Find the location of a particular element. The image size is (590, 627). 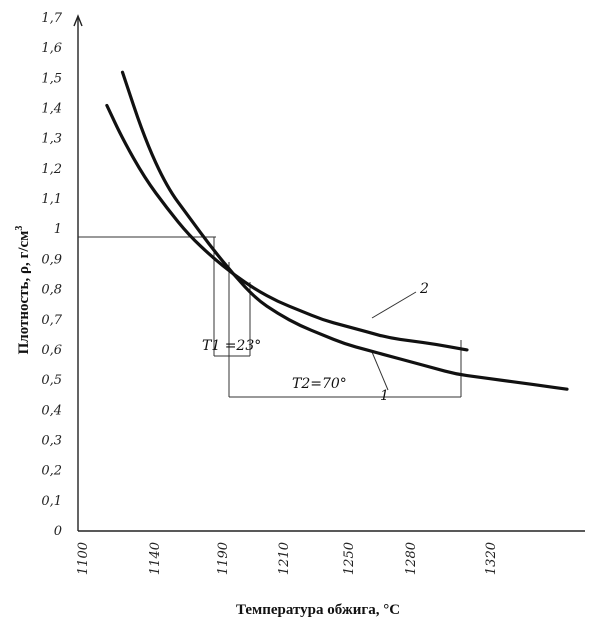

y-tick-label: 1,7 is located at coordinates (51, 18).